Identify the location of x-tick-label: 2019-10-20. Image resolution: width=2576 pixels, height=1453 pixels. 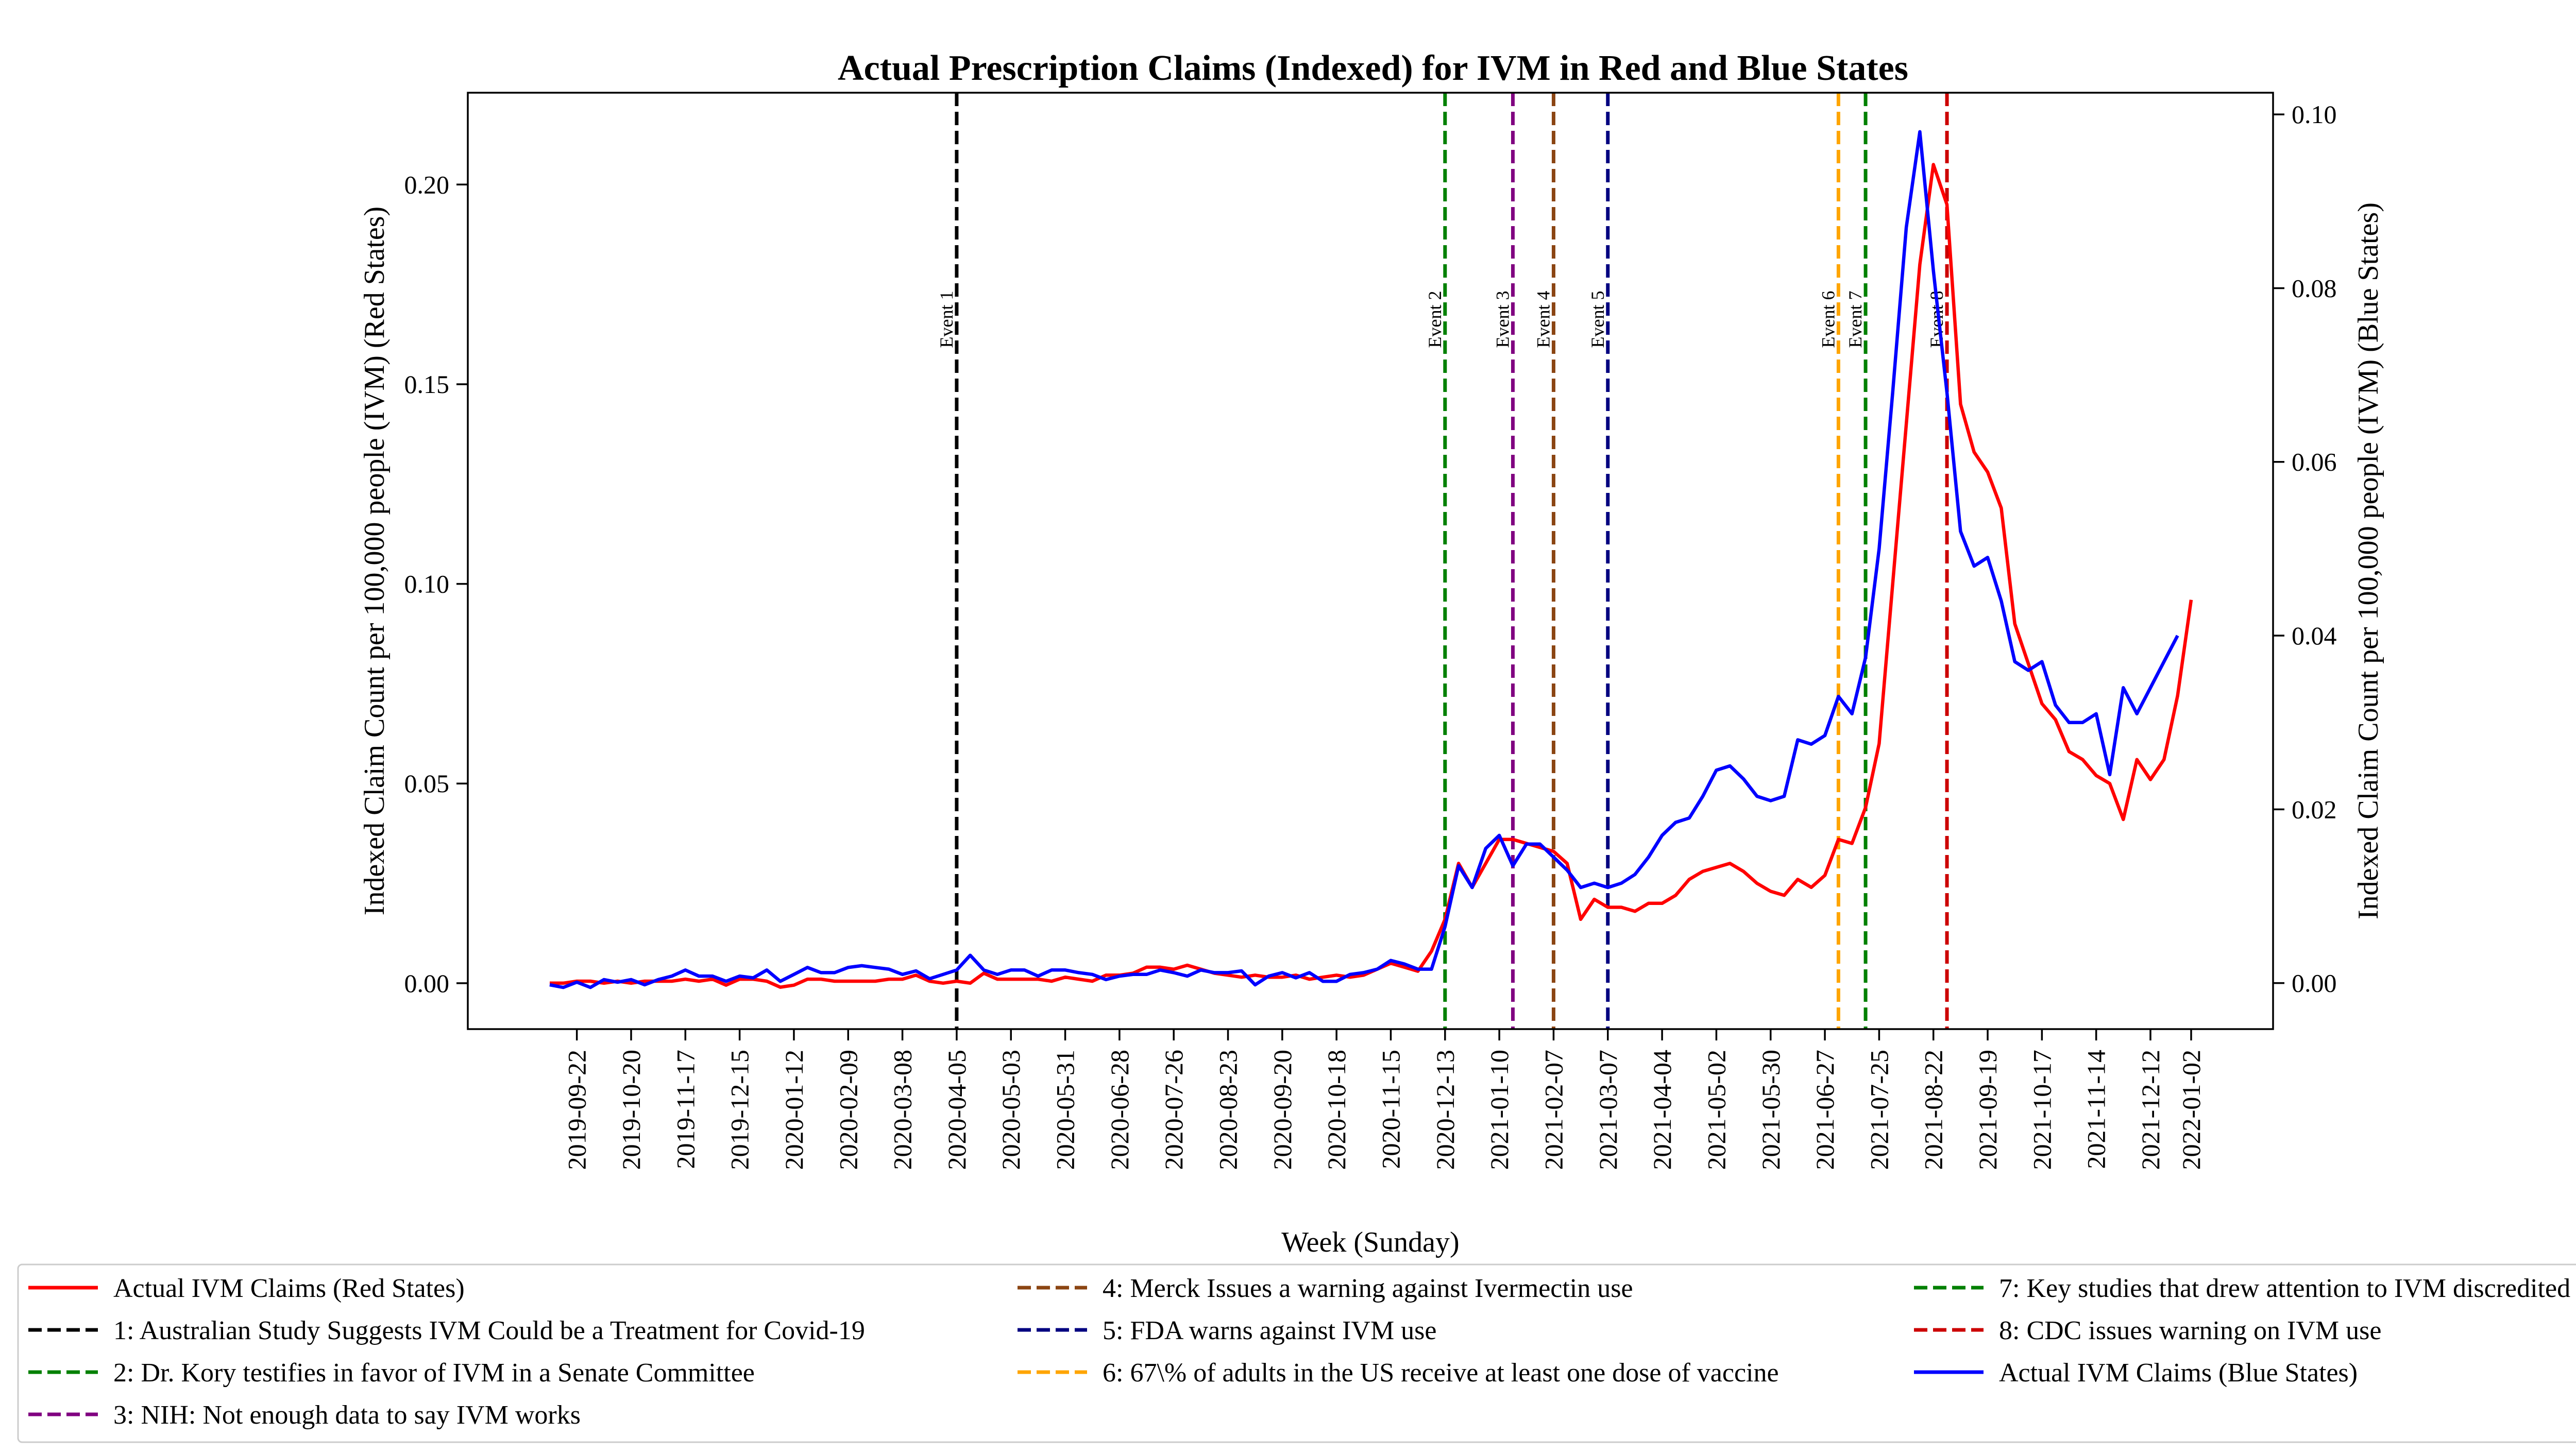
(631, 1110).